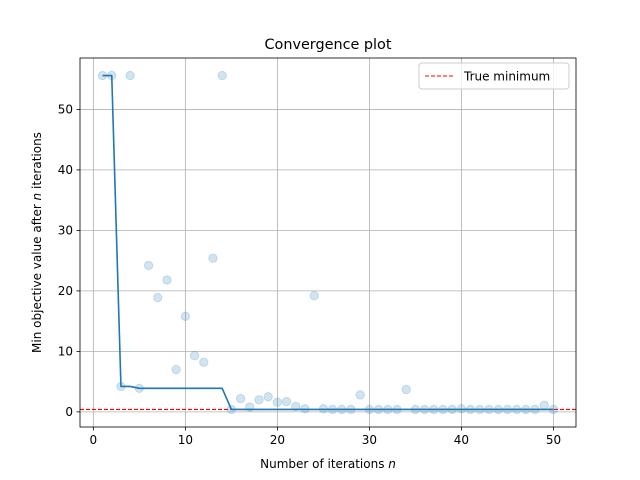  What do you see at coordinates (553, 440) in the screenshot?
I see `x-tick-label: 50` at bounding box center [553, 440].